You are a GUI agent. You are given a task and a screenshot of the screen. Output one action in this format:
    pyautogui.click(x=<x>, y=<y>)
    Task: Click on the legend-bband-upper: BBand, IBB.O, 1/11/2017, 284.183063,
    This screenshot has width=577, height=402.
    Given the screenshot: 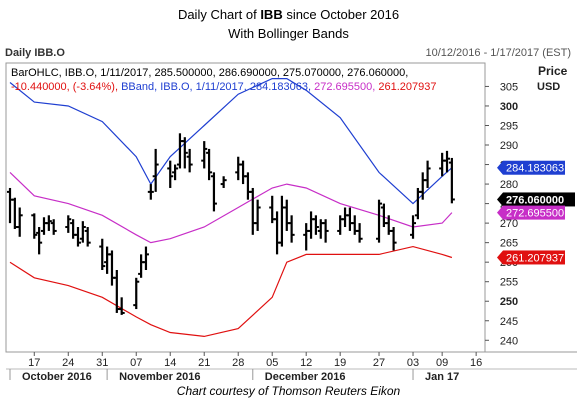 What is the action you would take?
    pyautogui.click(x=214, y=87)
    